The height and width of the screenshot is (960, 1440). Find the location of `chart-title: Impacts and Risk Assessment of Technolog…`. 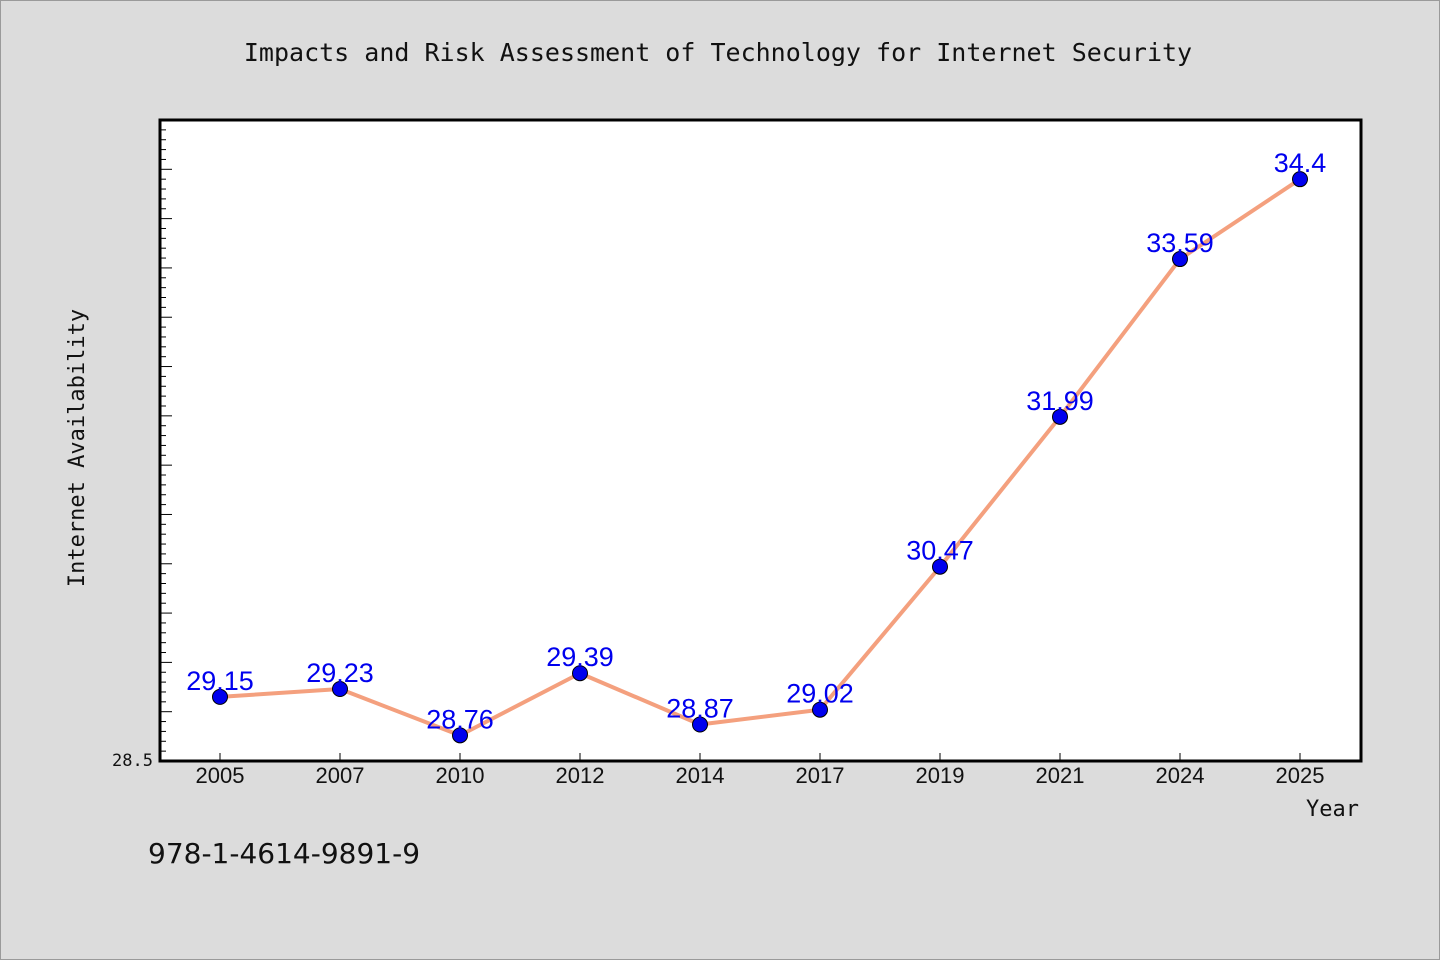

chart-title: Impacts and Risk Assessment of Technolog… is located at coordinates (718, 52).